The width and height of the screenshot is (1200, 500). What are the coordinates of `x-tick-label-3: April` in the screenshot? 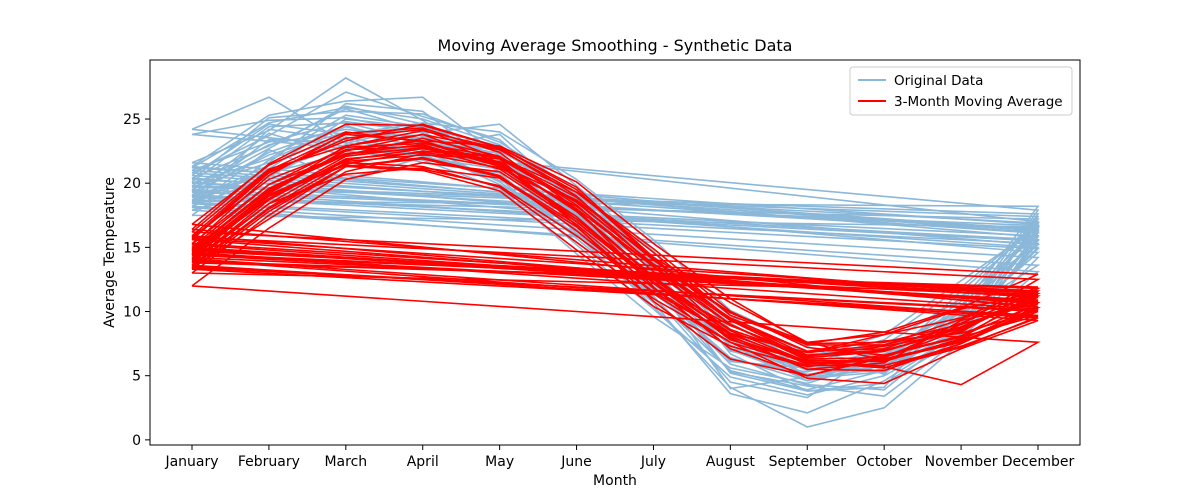 It's located at (423, 462).